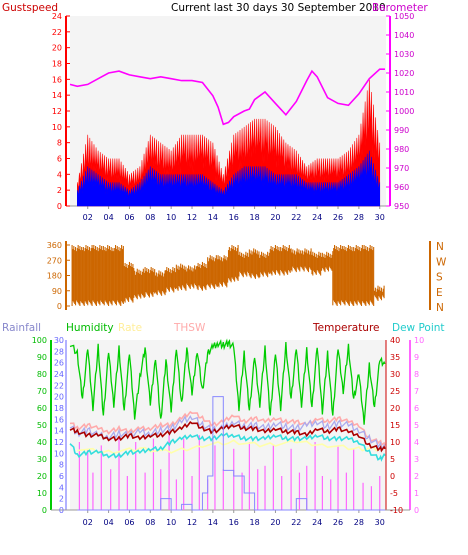  Describe the element at coordinates (108, 522) in the screenshot. I see `x-tick-label: 04` at that location.